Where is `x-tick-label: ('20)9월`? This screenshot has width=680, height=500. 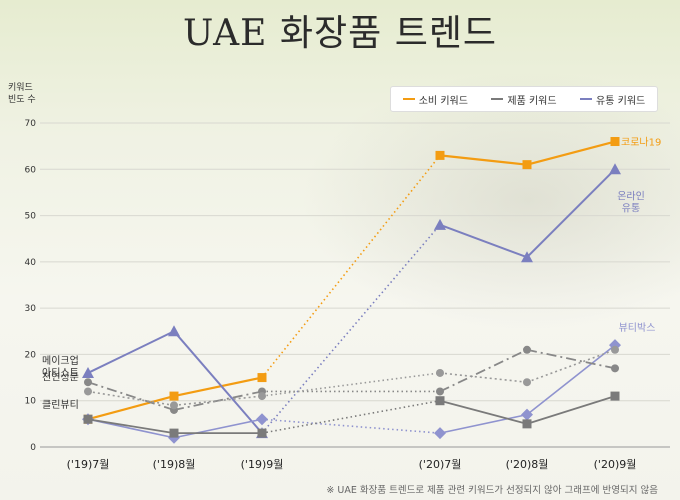
x-tick-label: ('20)9월 is located at coordinates (615, 464).